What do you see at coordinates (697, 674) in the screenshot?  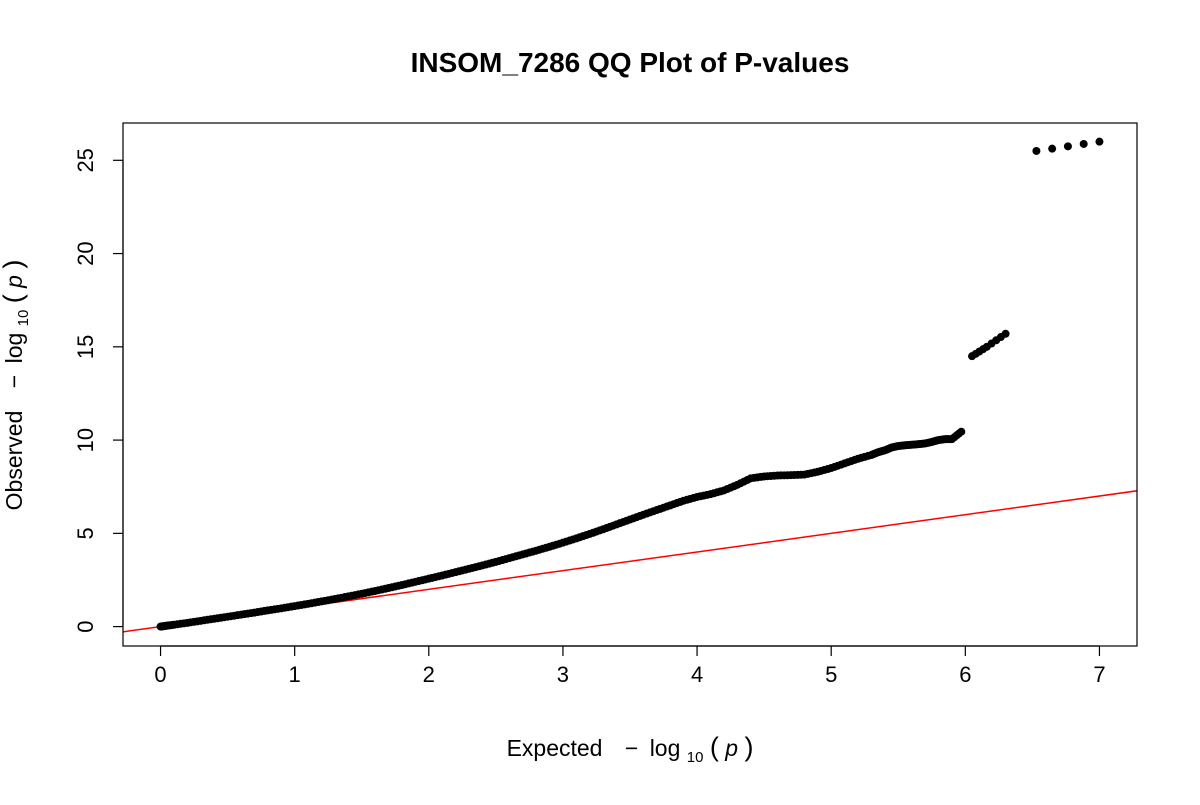 I see `x-tick-label: 4` at bounding box center [697, 674].